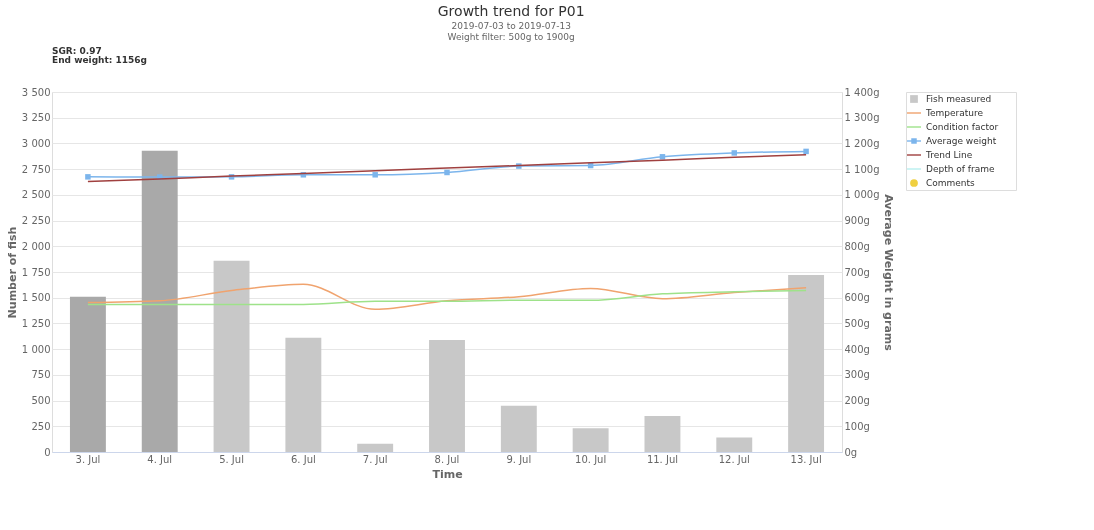 The height and width of the screenshot is (530, 1094). Describe the element at coordinates (12, 272) in the screenshot. I see `y-axis-title: Number of fish` at that location.